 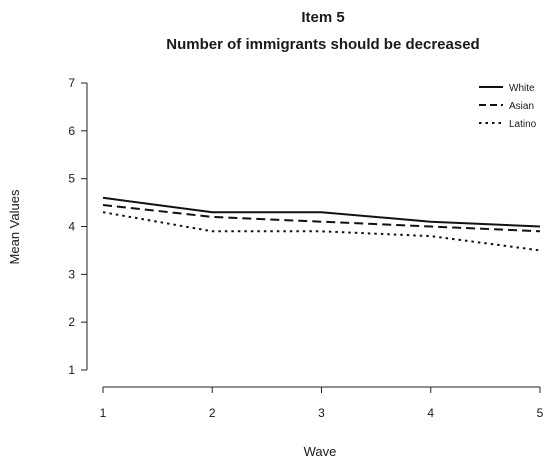 What do you see at coordinates (540, 413) in the screenshot?
I see `x-tick-label: 5` at bounding box center [540, 413].